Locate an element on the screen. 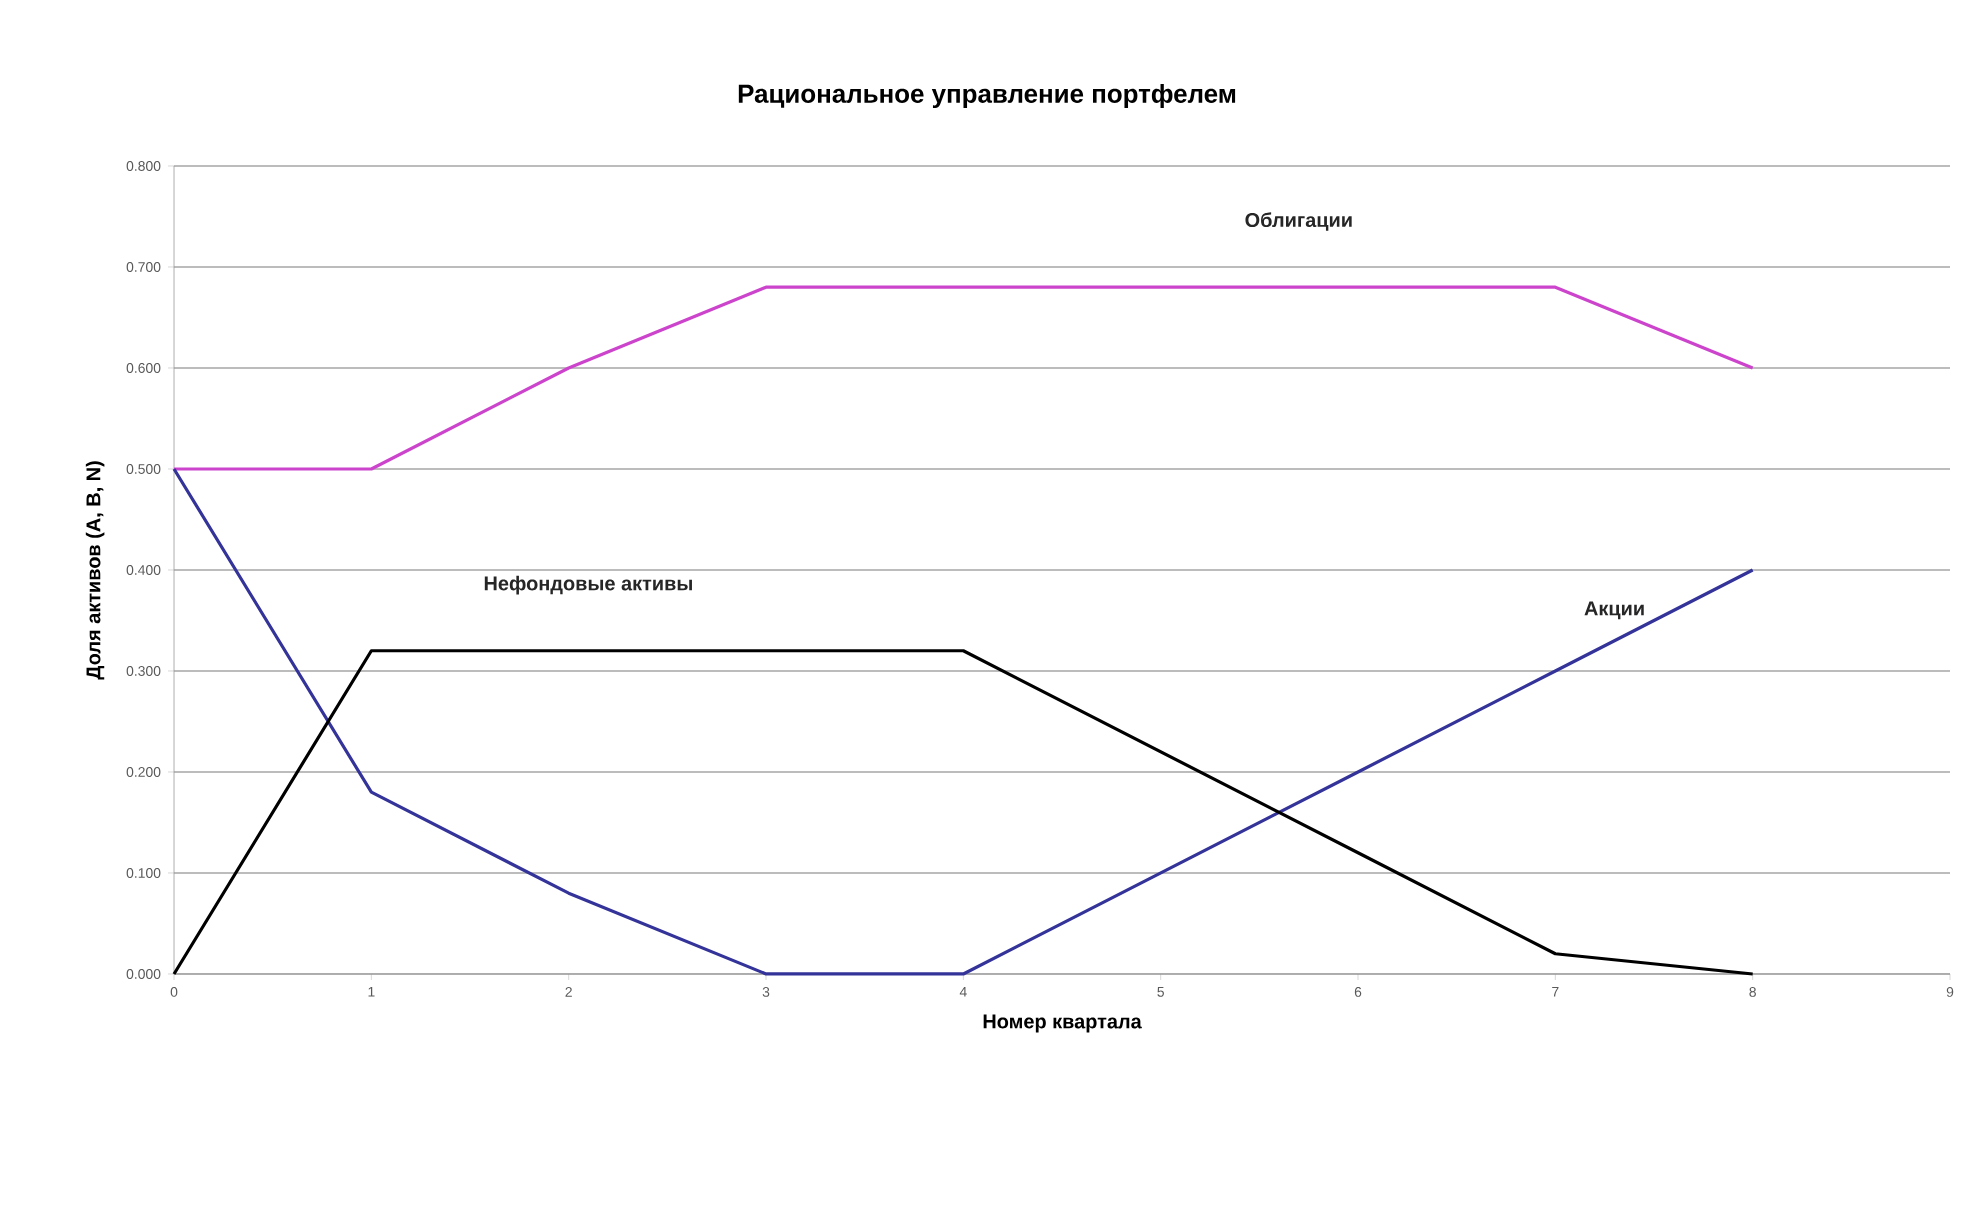  y-axis-title: Доля активов (A, B, N) is located at coordinates (95, 570).